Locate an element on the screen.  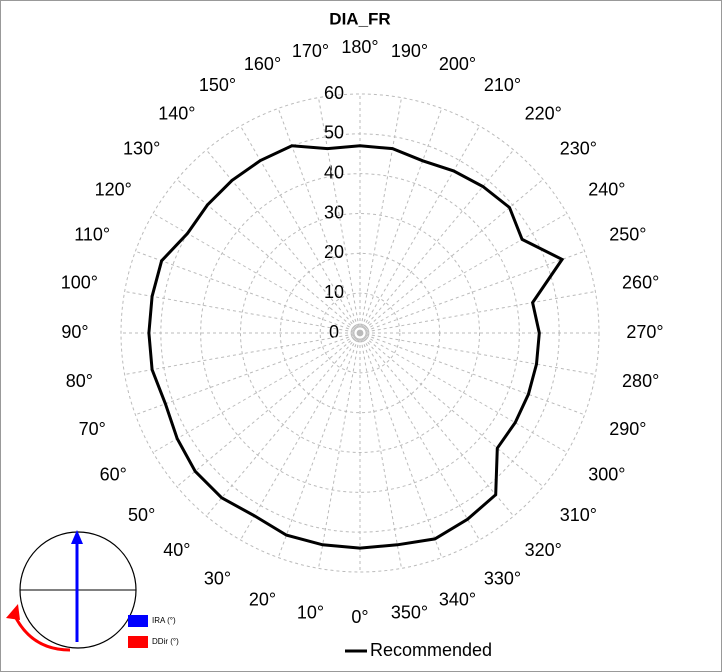
grid-ring is located at coordinates (360, 333).